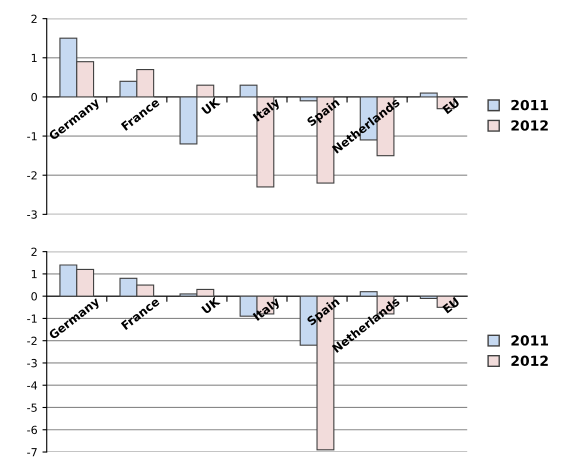  Describe the element at coordinates (32, 408) in the screenshot. I see `y-tick-label: -5` at that location.